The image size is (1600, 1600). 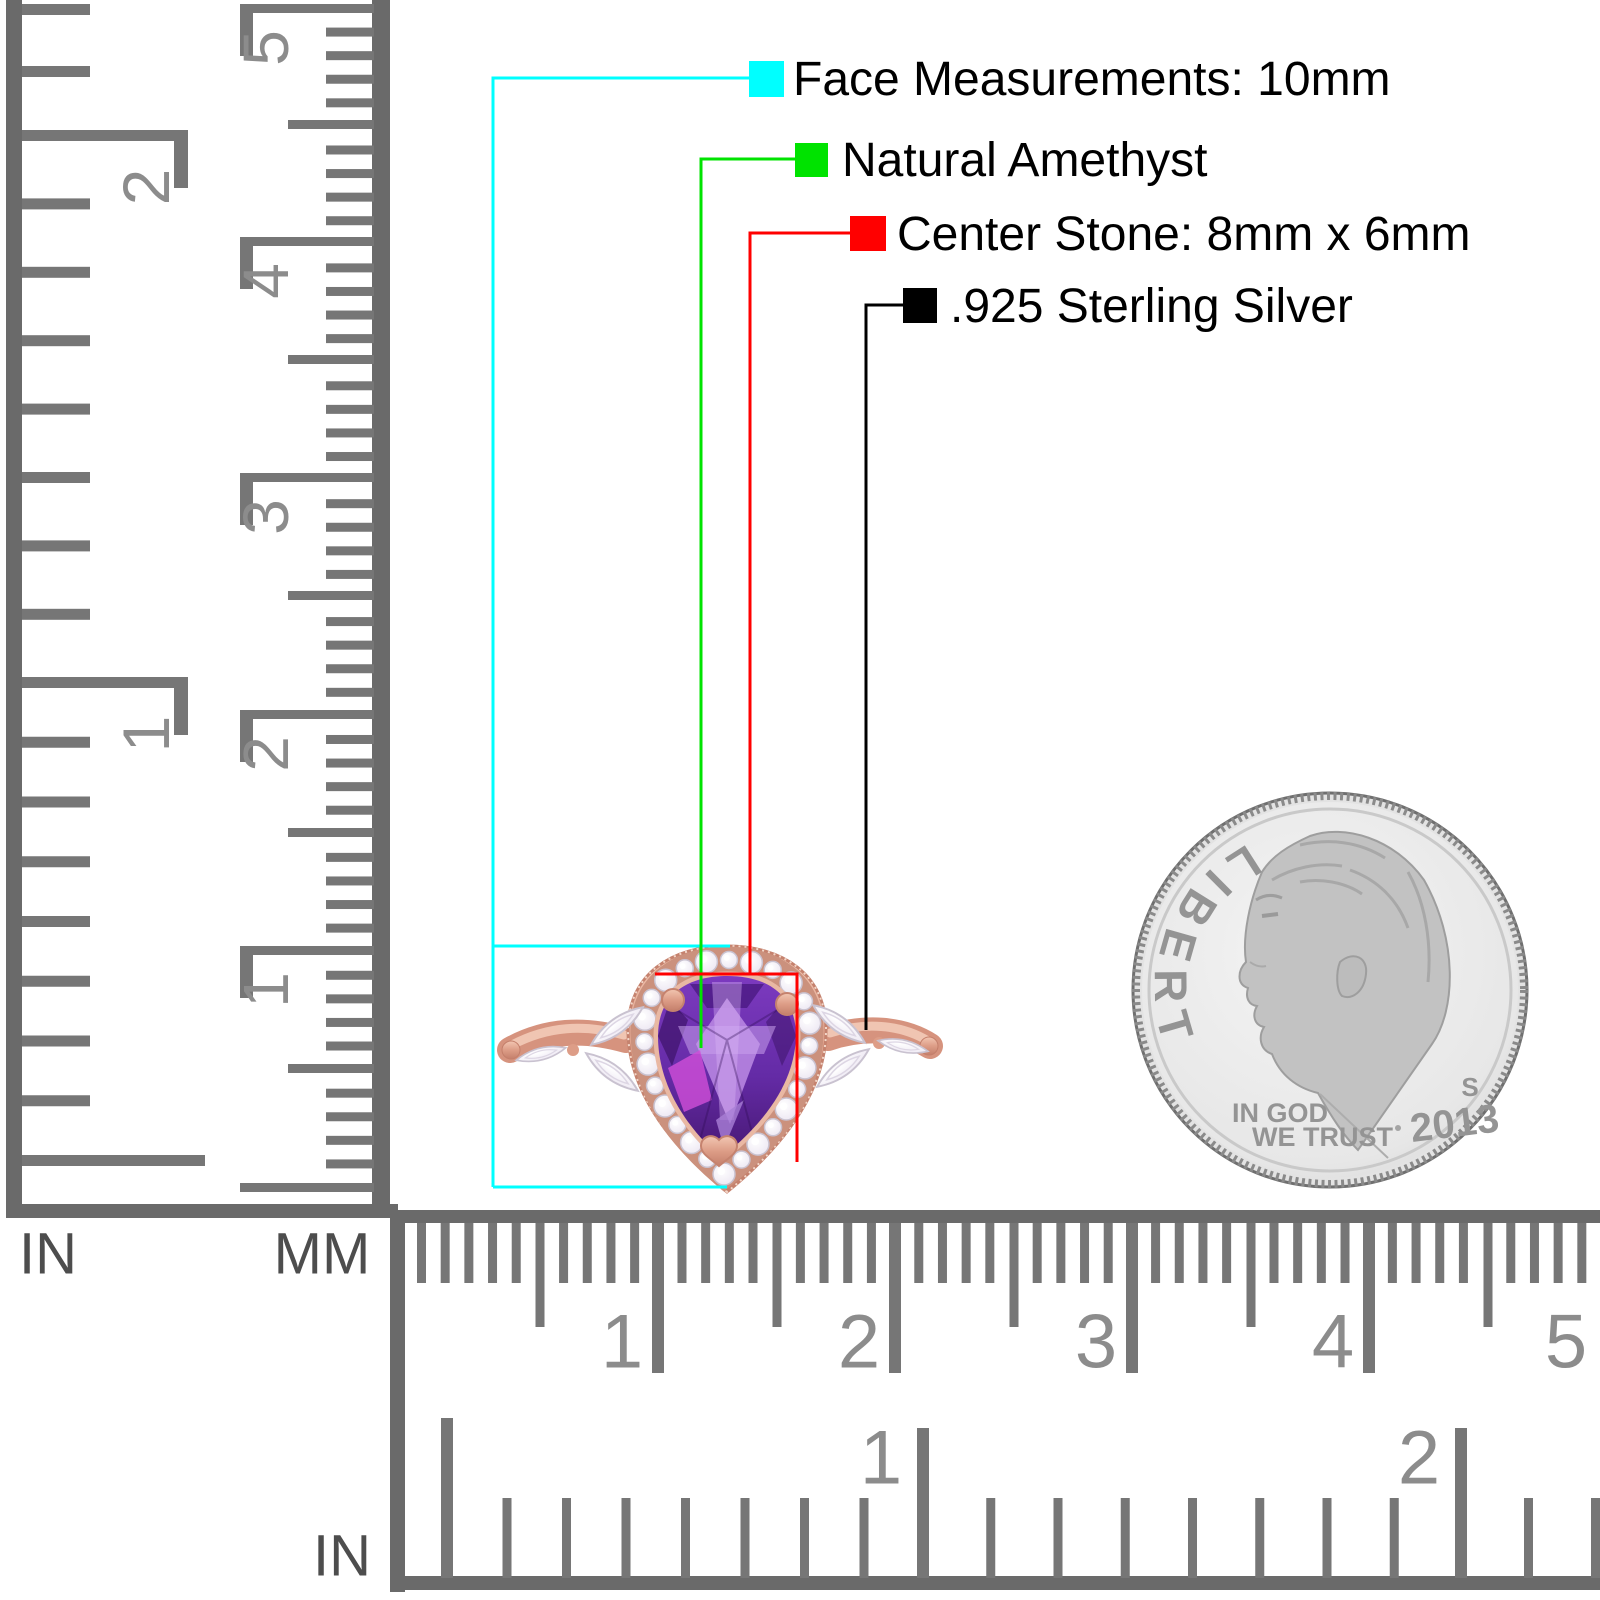 I want to click on stone-type-label: Natural Amethyst, so click(x=1024, y=160).